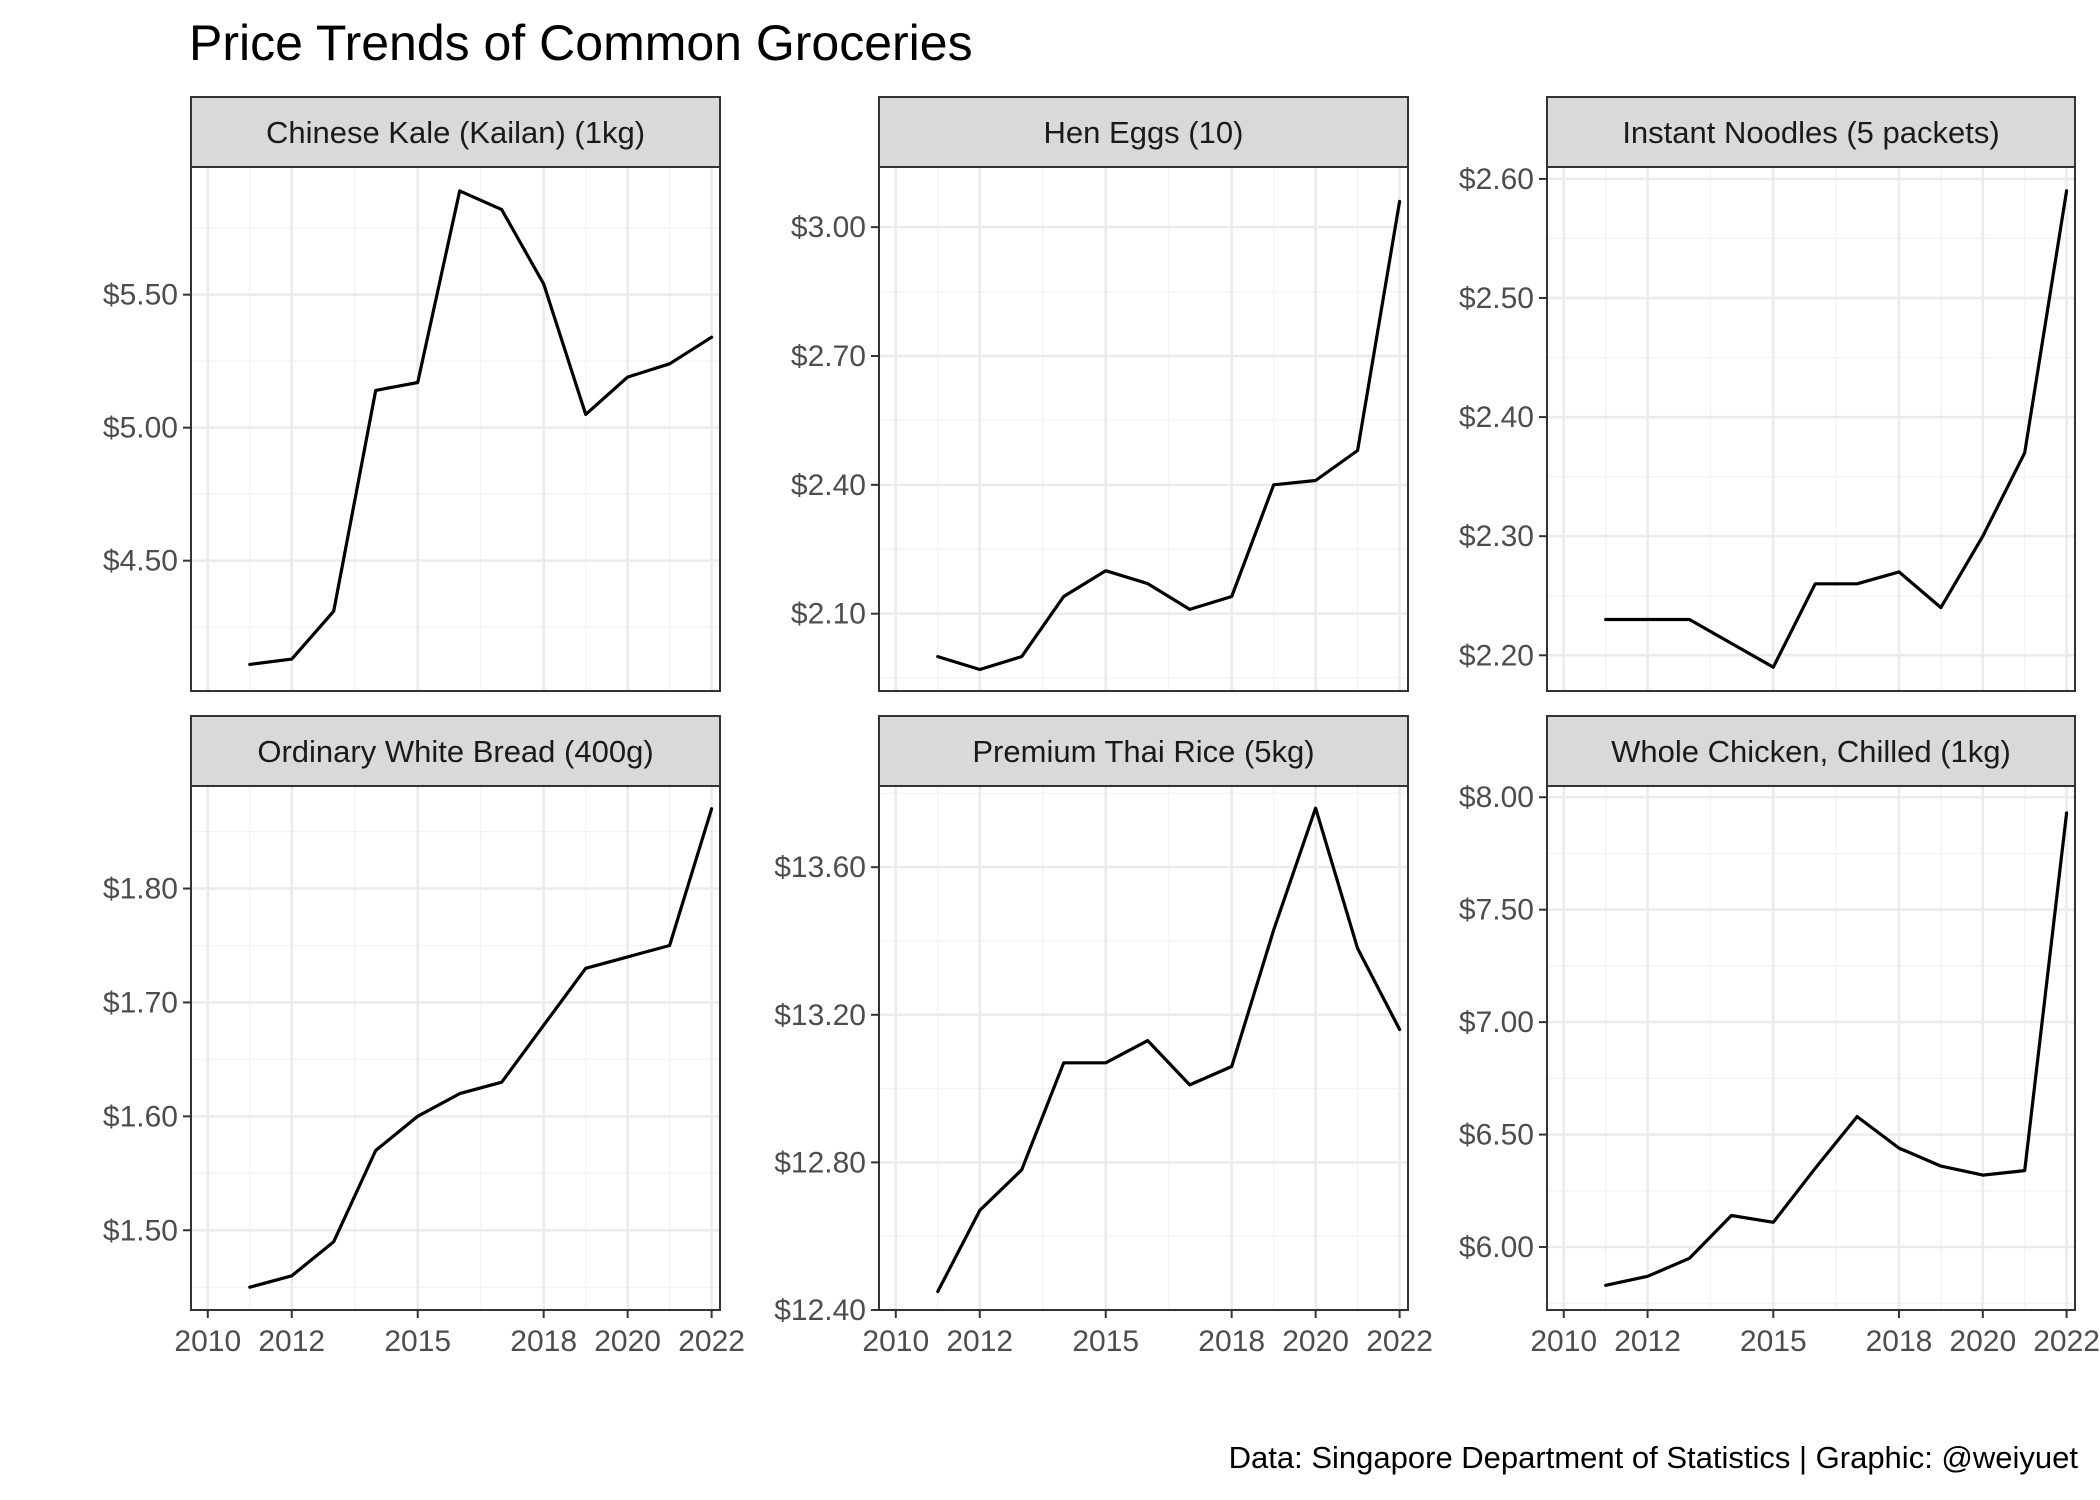 The width and height of the screenshot is (2100, 1500). Describe the element at coordinates (1496, 1022) in the screenshot. I see `y-tick-label: $7.00` at that location.